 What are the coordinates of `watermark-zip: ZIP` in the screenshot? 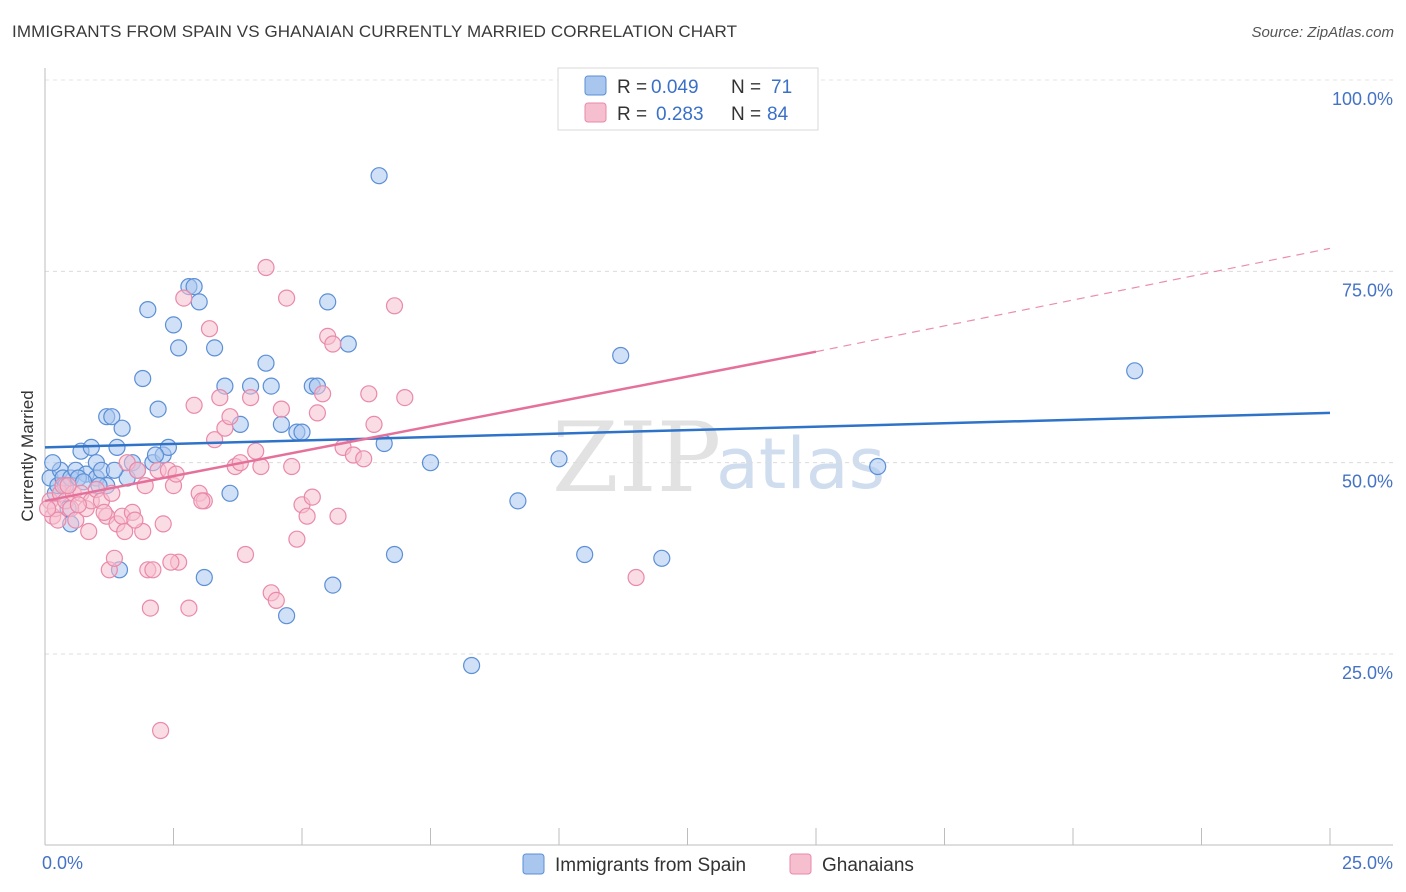 It's located at (636, 458).